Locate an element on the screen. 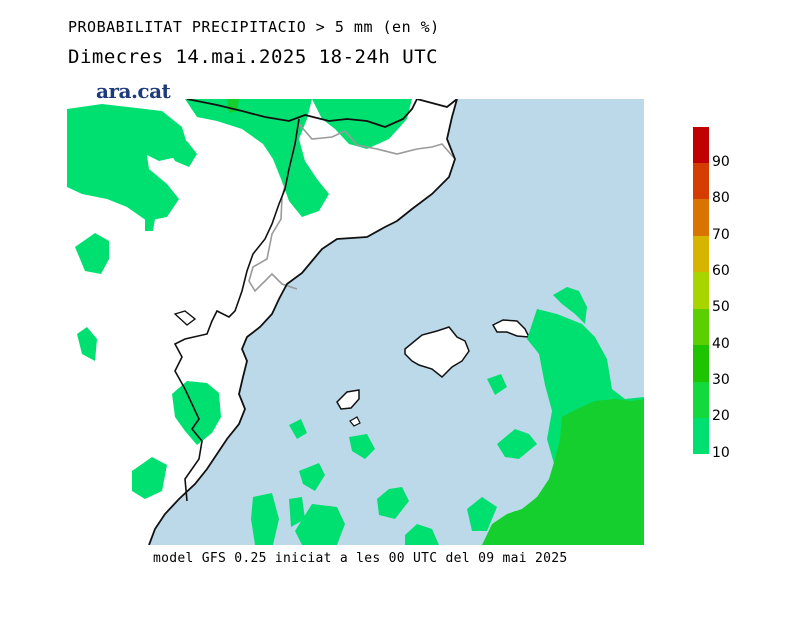 This screenshot has width=800, height=617. inland-border is located at coordinates (236, 310).